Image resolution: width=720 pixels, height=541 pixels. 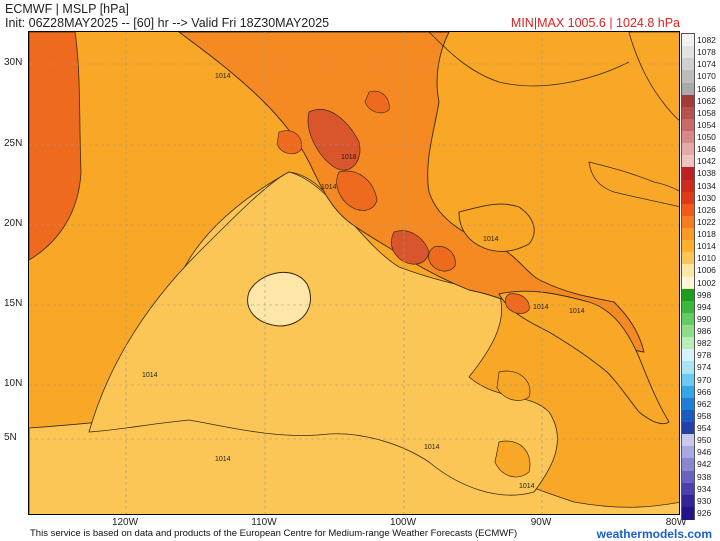 I want to click on colorbar-label: 1082, so click(x=706, y=40).